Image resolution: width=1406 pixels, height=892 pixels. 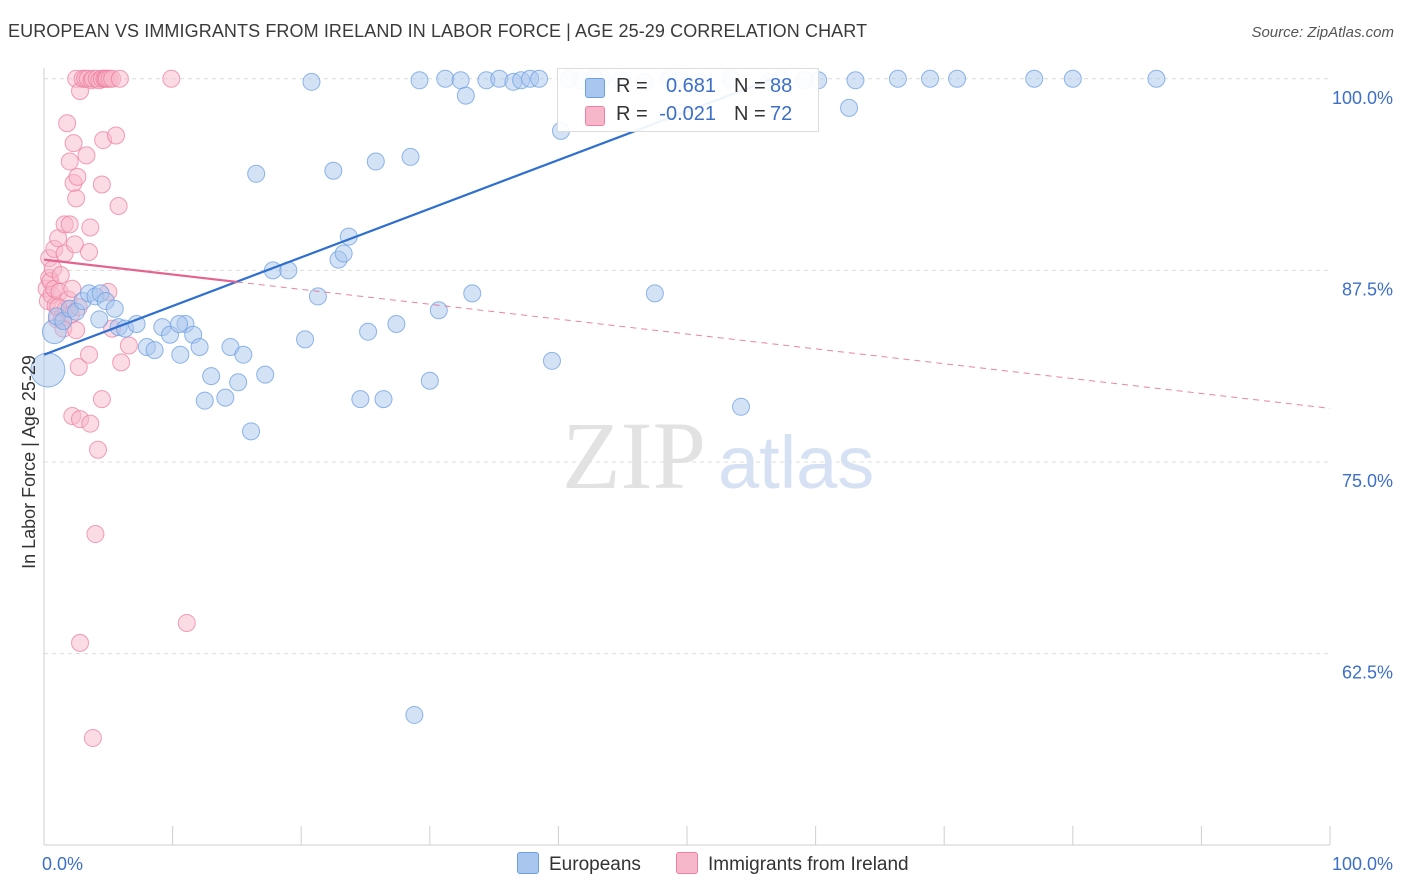 I want to click on legend-item-europeans: Europeans, so click(x=579, y=864).